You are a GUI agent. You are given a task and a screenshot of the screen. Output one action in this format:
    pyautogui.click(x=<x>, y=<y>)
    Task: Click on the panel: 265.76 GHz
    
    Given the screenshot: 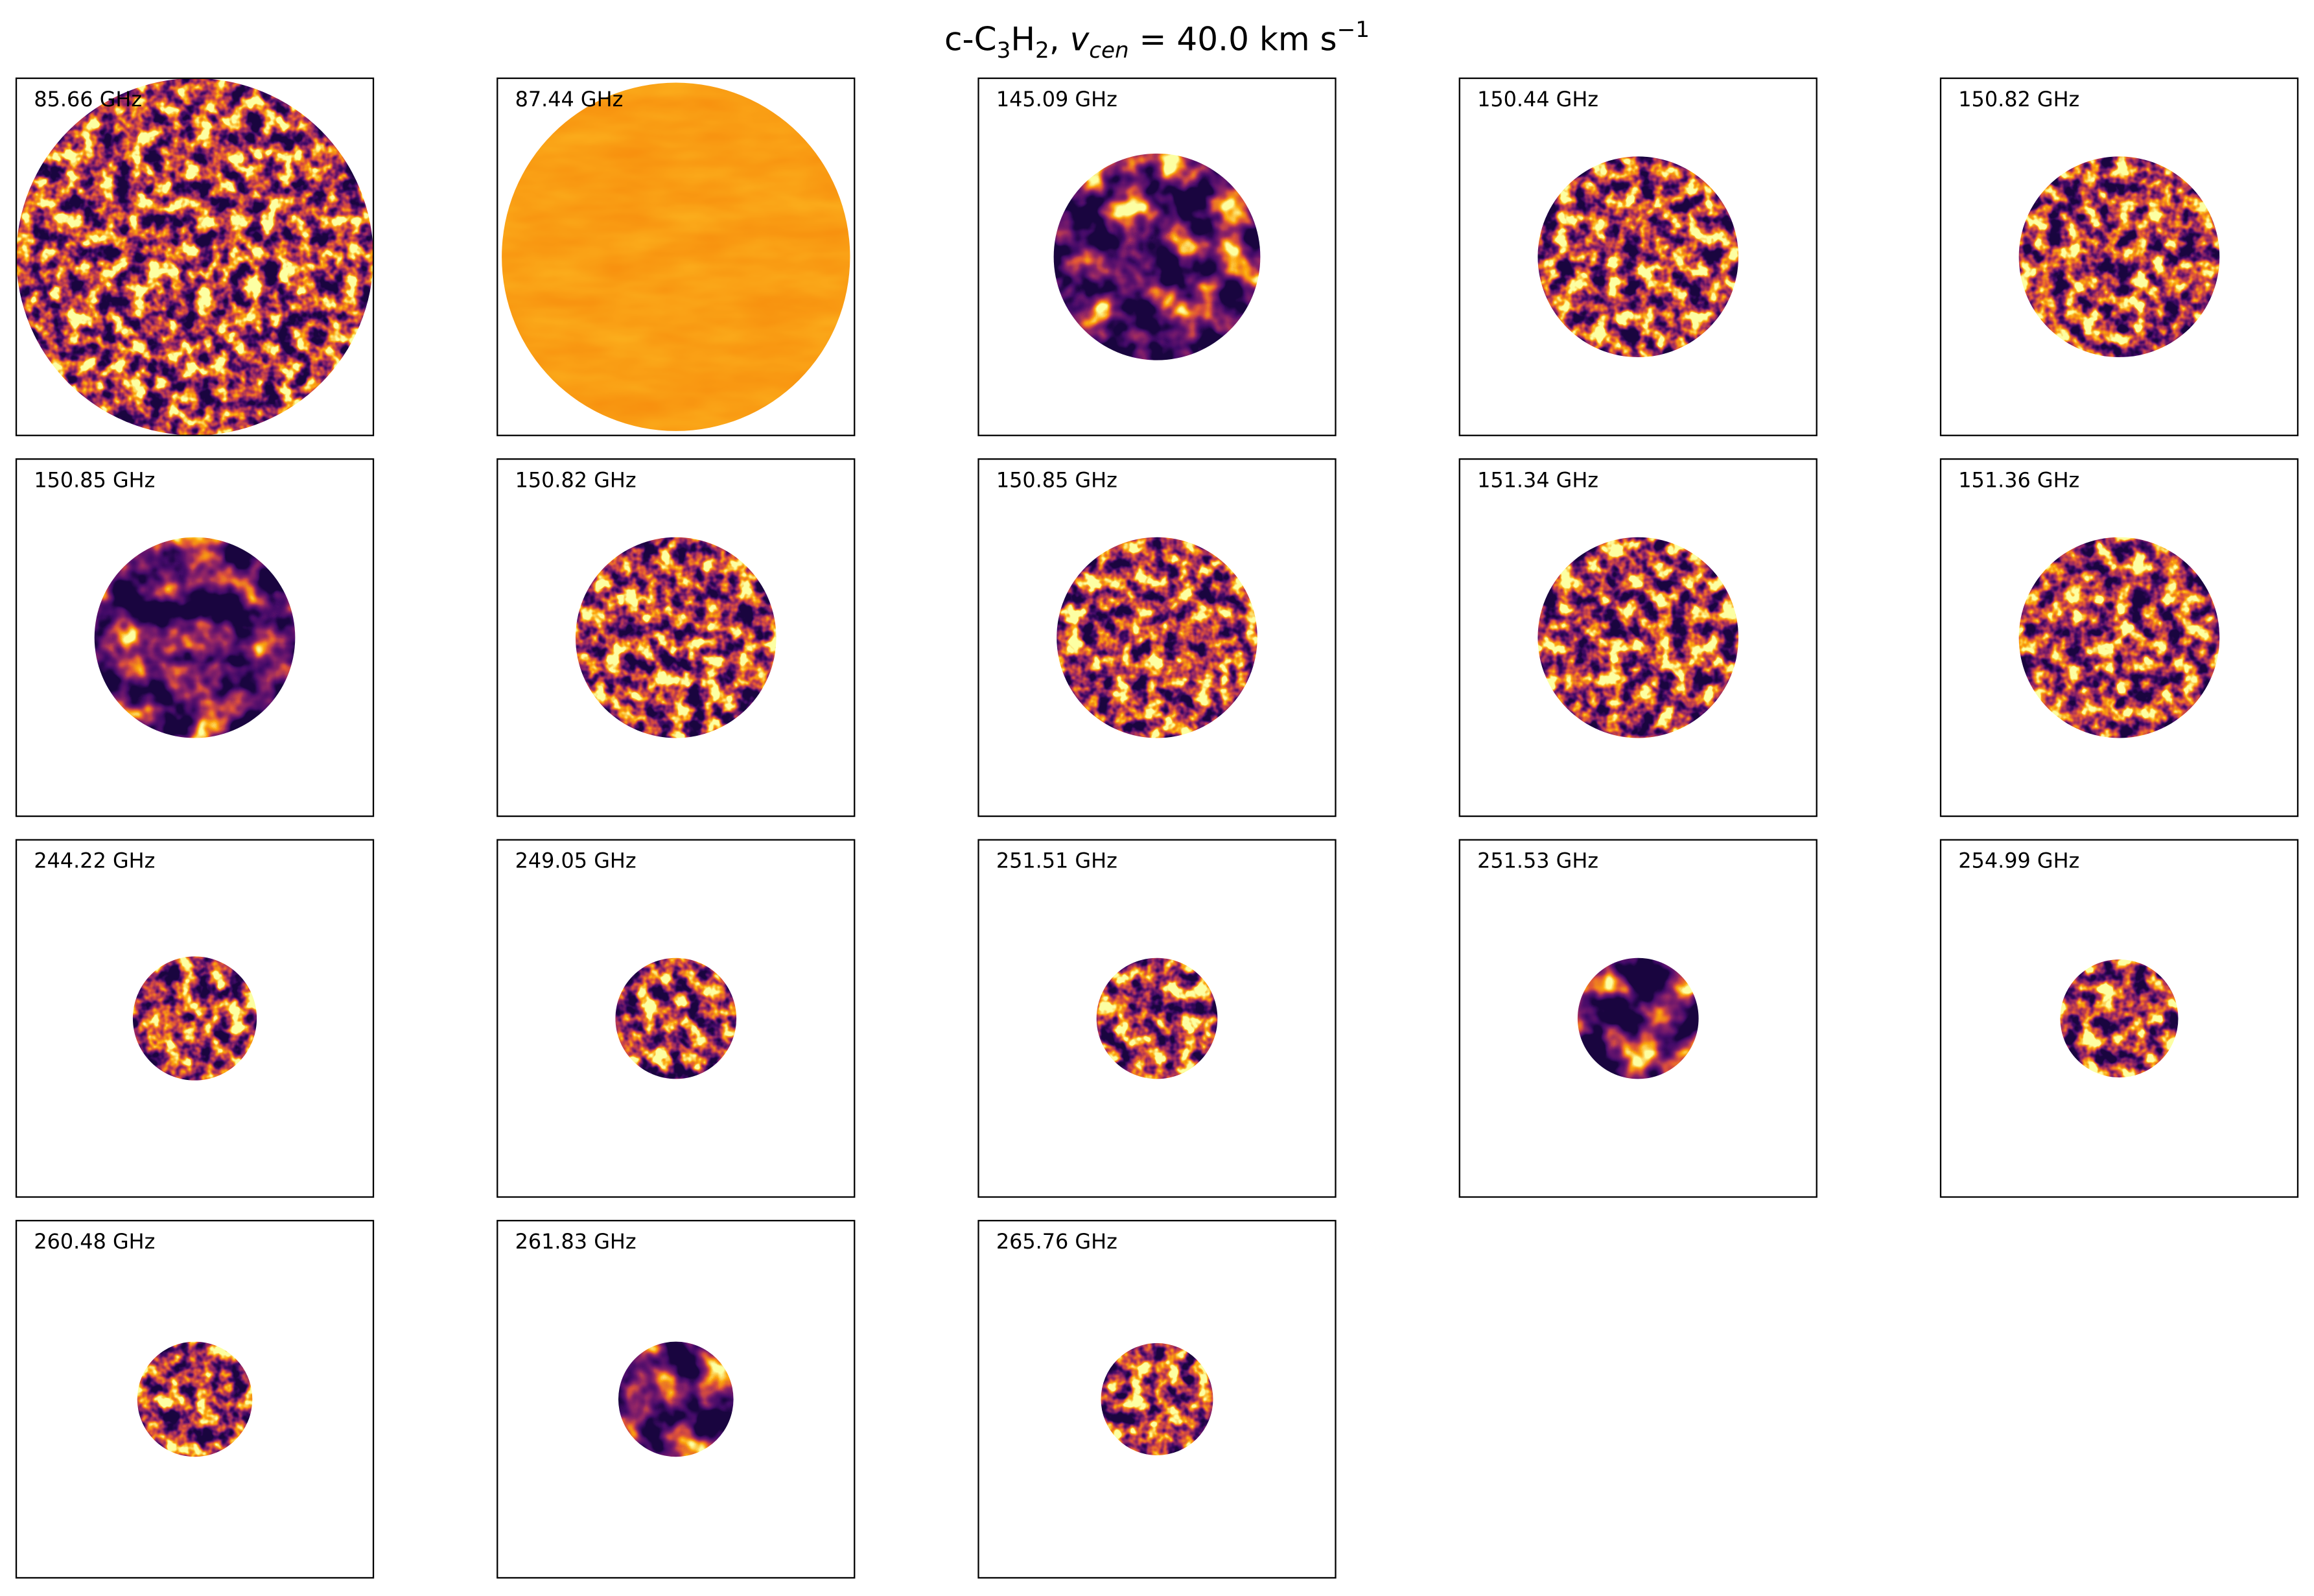 What is the action you would take?
    pyautogui.click(x=1157, y=1399)
    